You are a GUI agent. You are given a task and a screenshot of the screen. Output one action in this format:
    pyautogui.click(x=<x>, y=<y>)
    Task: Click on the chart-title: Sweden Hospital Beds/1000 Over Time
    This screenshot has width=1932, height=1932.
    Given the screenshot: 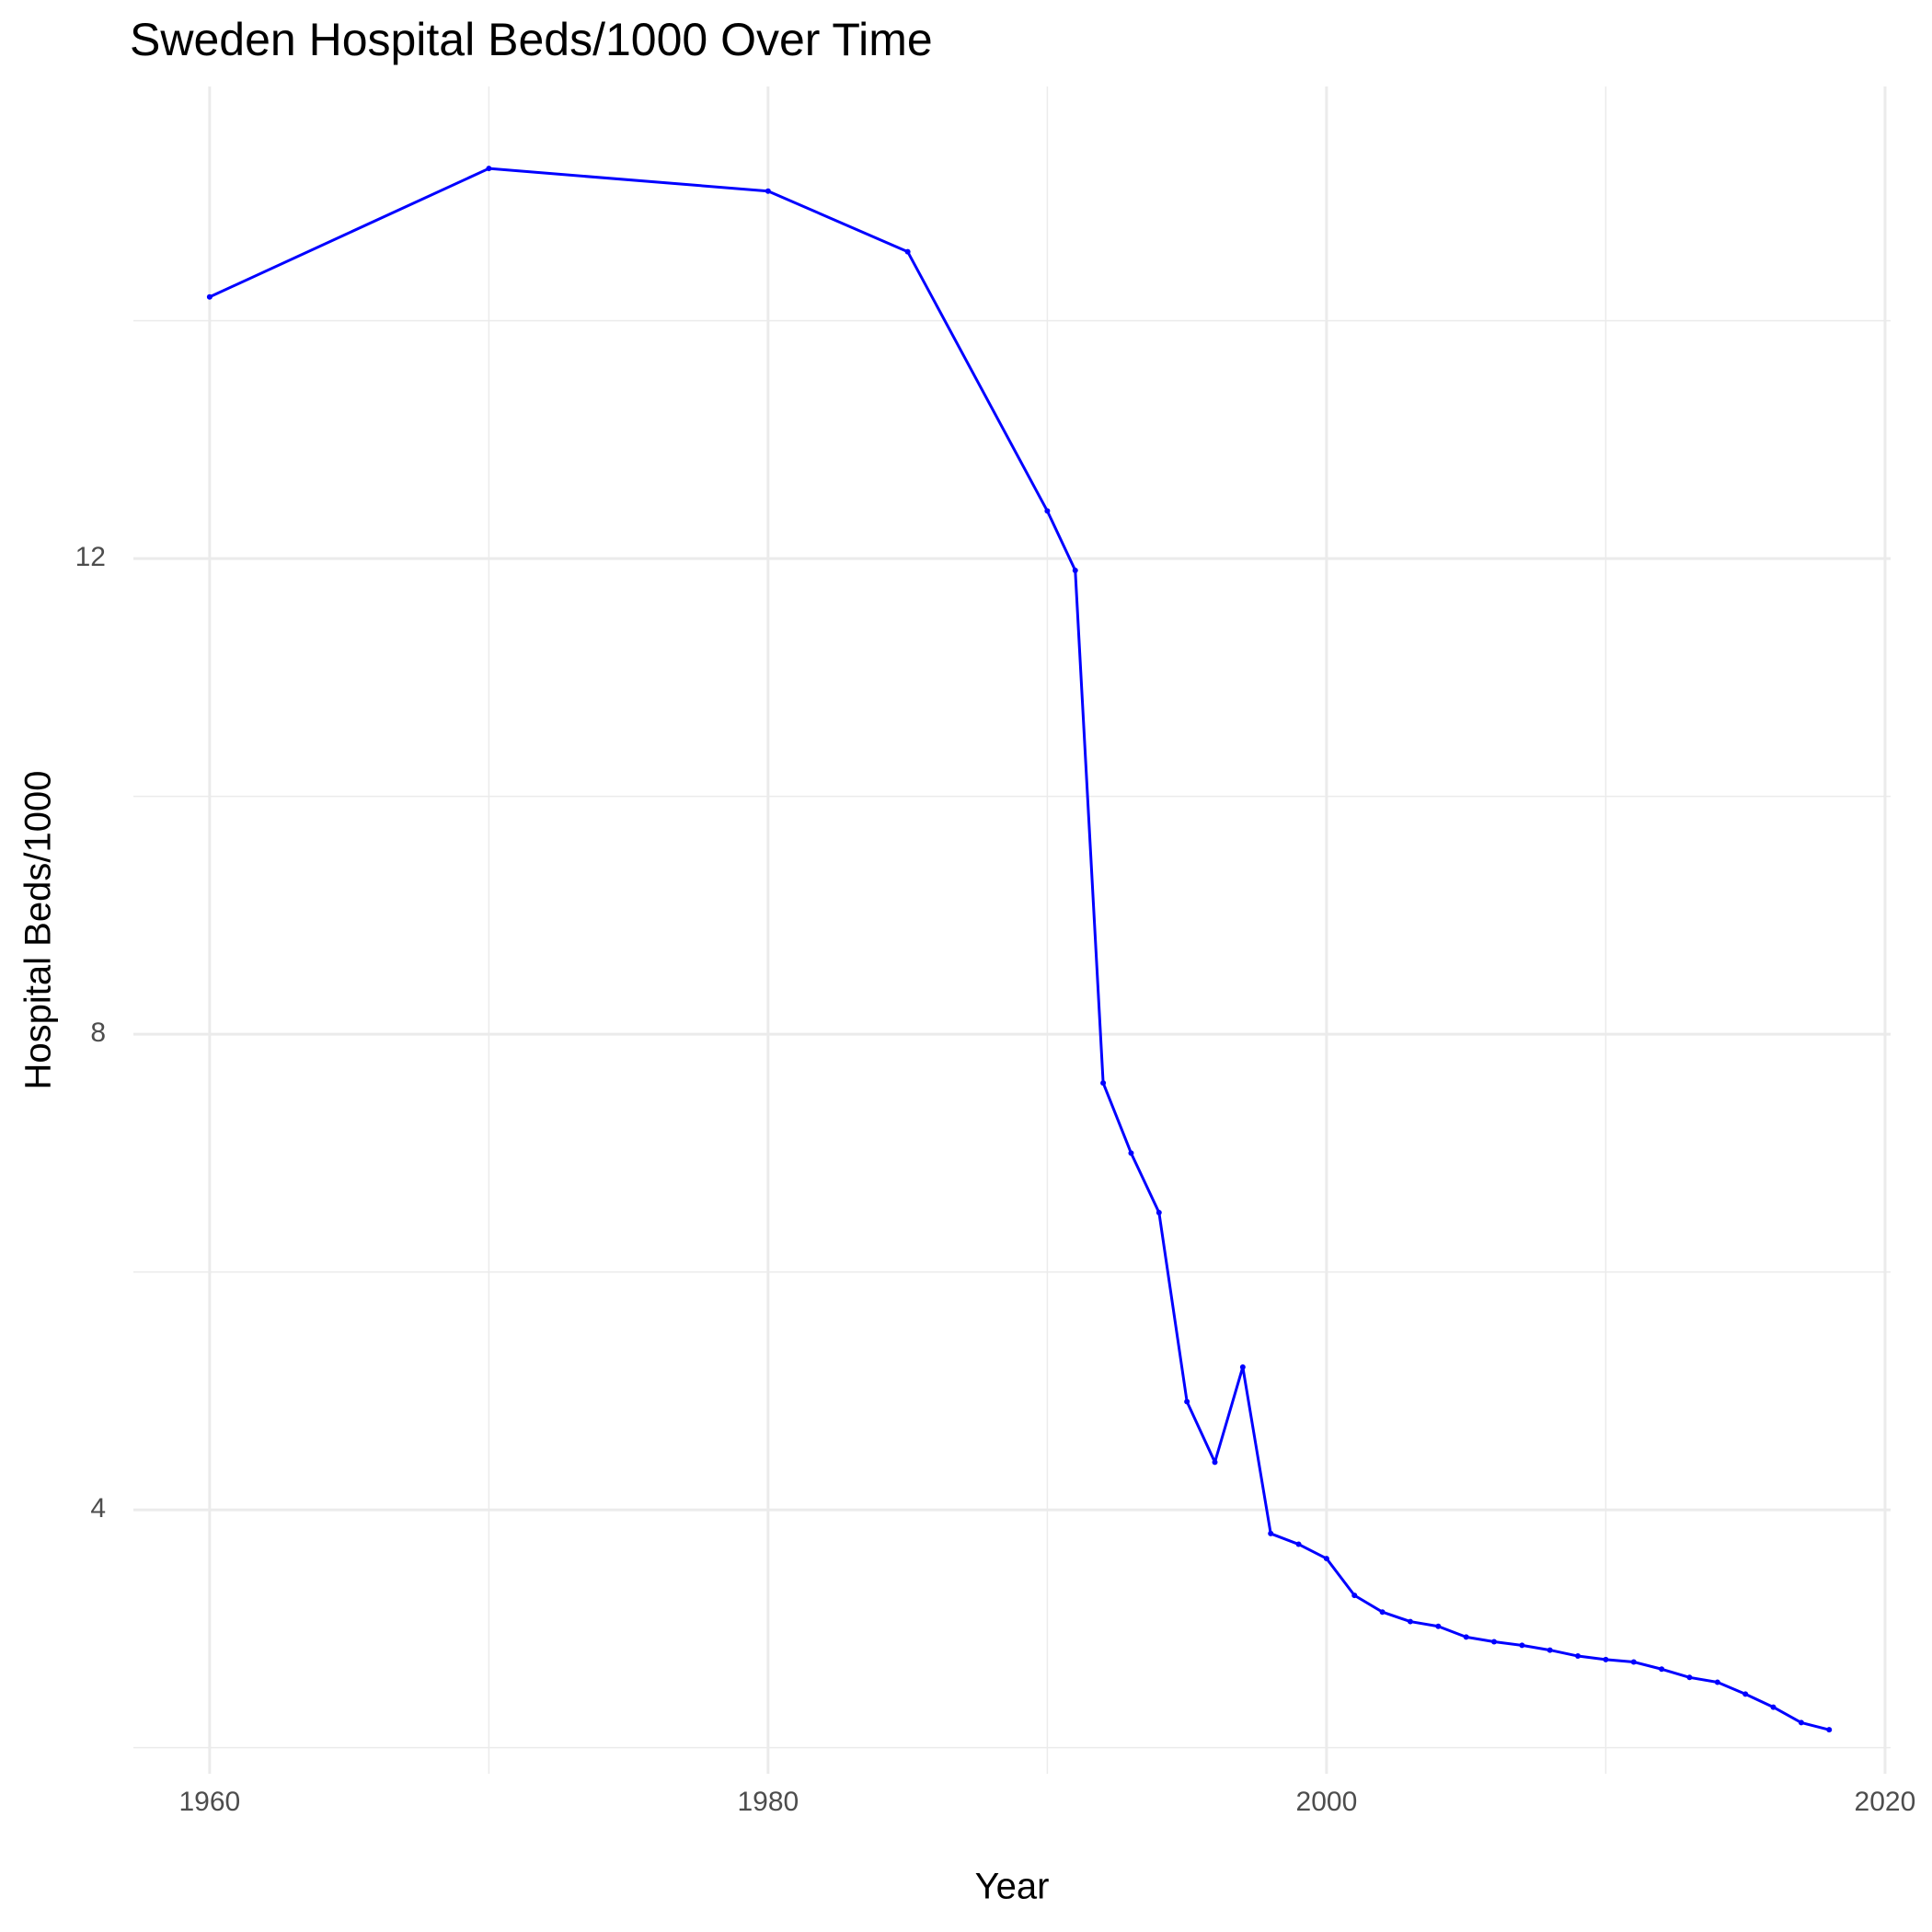 What is the action you would take?
    pyautogui.click(x=531, y=39)
    